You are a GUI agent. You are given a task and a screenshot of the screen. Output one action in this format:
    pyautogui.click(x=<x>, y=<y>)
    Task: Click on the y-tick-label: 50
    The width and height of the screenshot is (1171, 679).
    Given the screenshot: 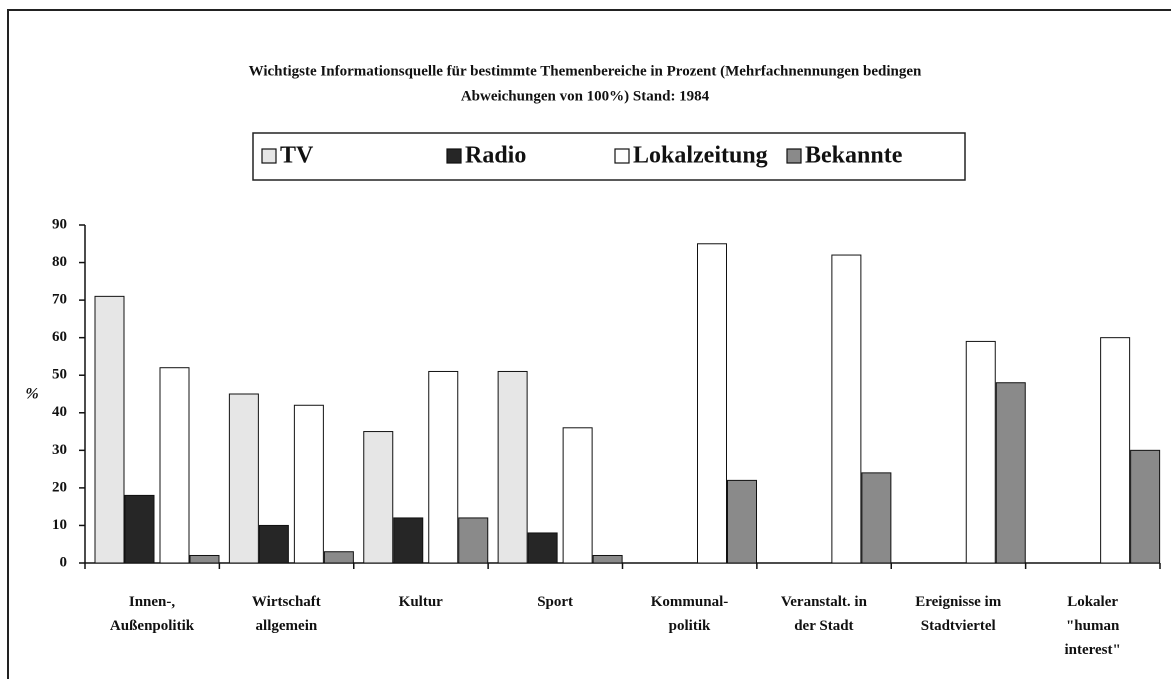 What is the action you would take?
    pyautogui.click(x=59, y=375)
    